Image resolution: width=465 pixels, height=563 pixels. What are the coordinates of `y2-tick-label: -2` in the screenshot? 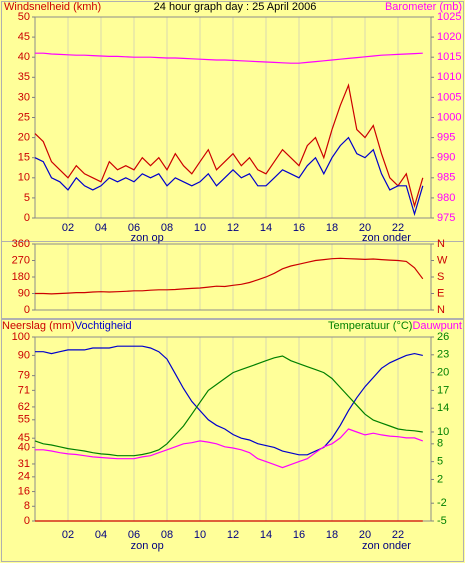 It's located at (442, 503).